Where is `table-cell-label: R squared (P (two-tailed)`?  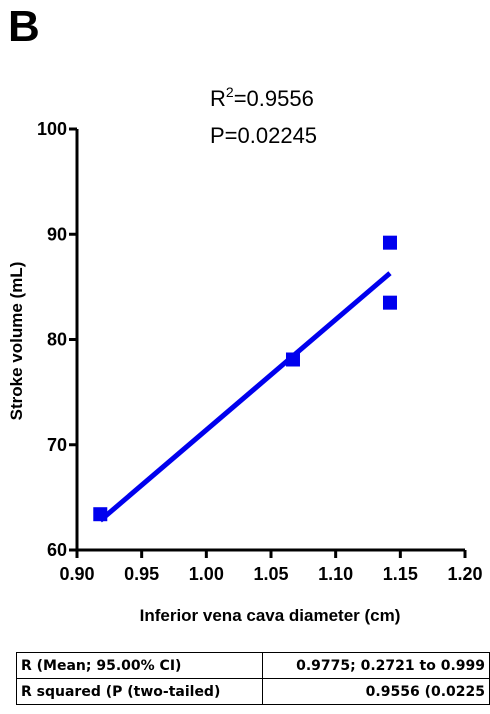 table-cell-label: R squared (P (two-tailed) is located at coordinates (139, 691).